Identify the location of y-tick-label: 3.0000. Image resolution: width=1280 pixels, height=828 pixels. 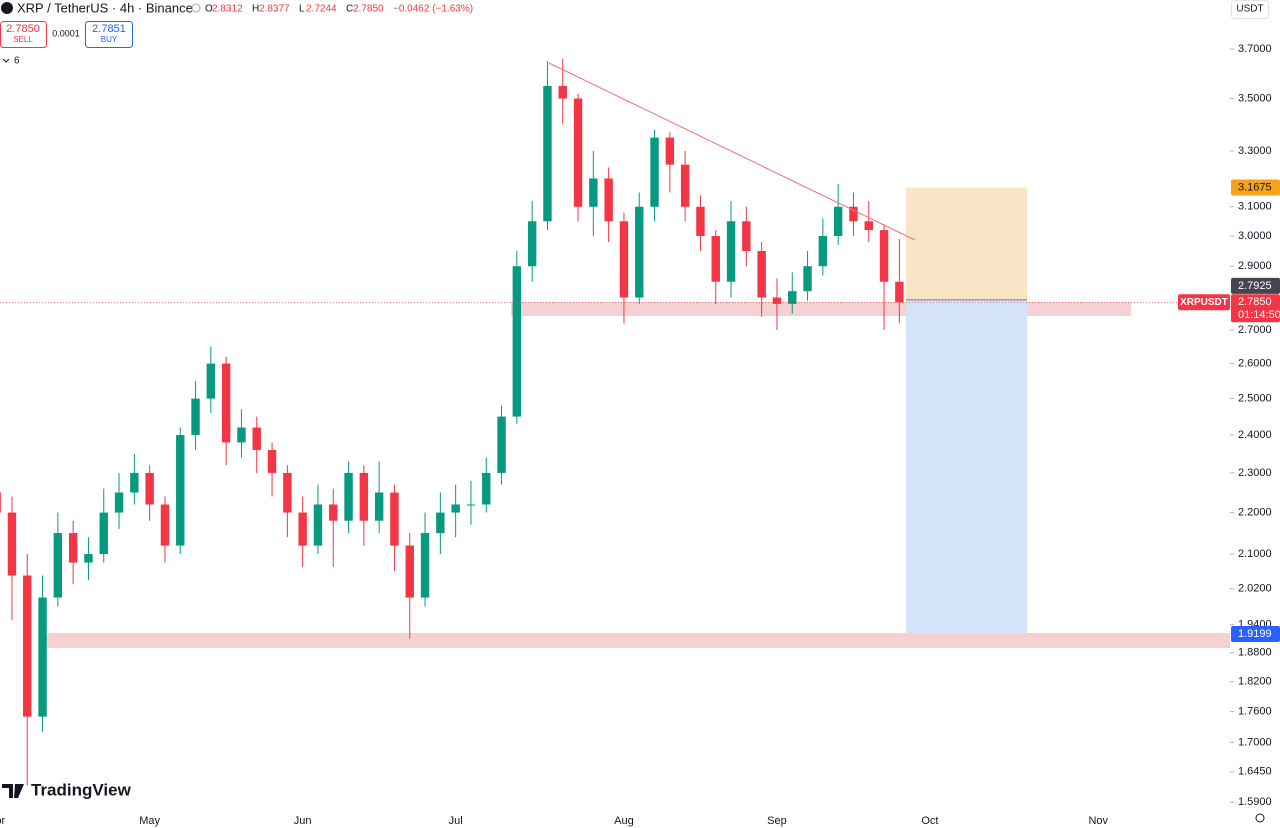
(1255, 236).